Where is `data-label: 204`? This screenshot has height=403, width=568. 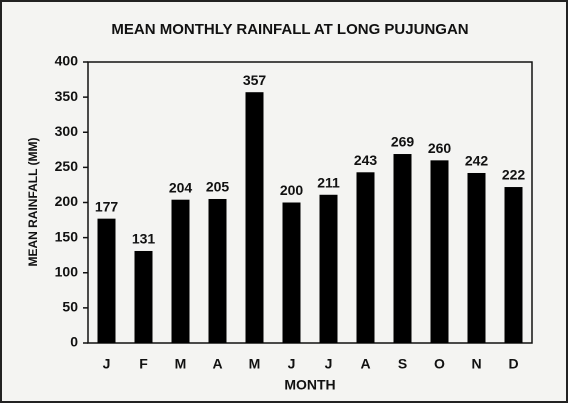 data-label: 204 is located at coordinates (181, 187).